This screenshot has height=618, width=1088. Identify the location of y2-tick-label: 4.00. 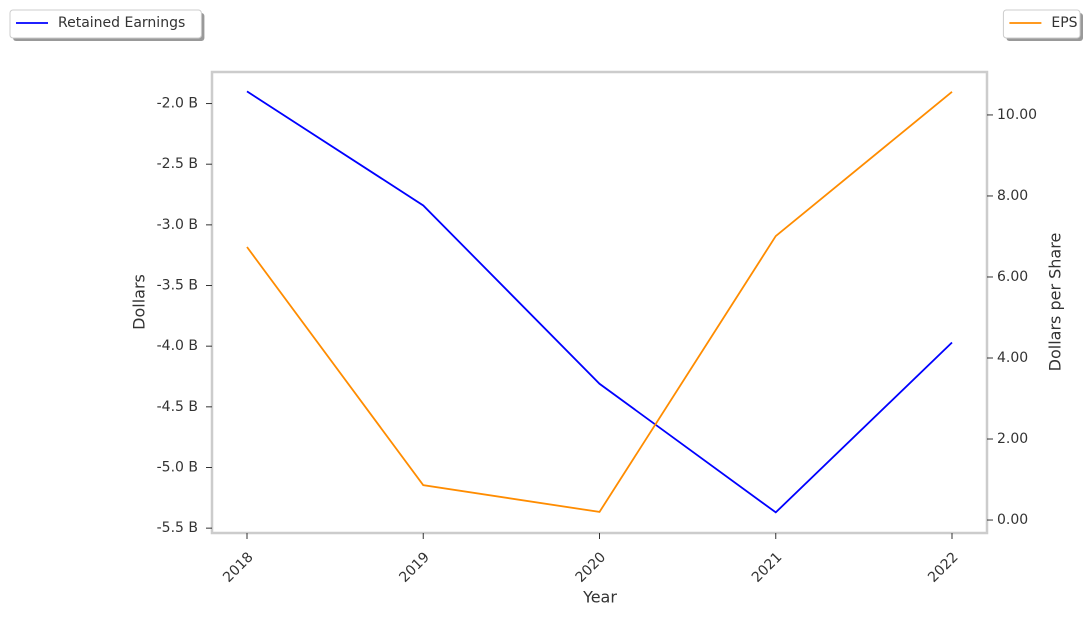
(1012, 358).